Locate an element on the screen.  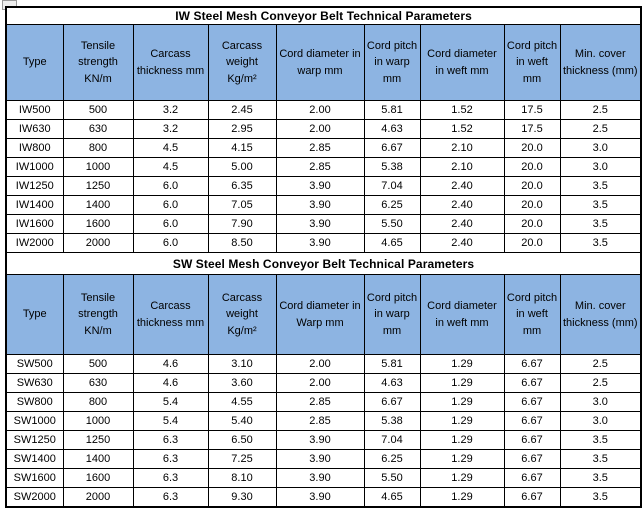
value-cell: 1250 is located at coordinates (98, 186).